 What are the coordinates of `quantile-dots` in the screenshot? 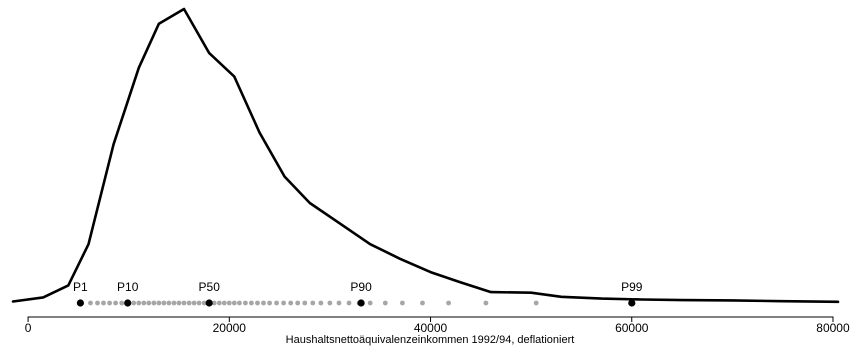 It's located at (313, 303).